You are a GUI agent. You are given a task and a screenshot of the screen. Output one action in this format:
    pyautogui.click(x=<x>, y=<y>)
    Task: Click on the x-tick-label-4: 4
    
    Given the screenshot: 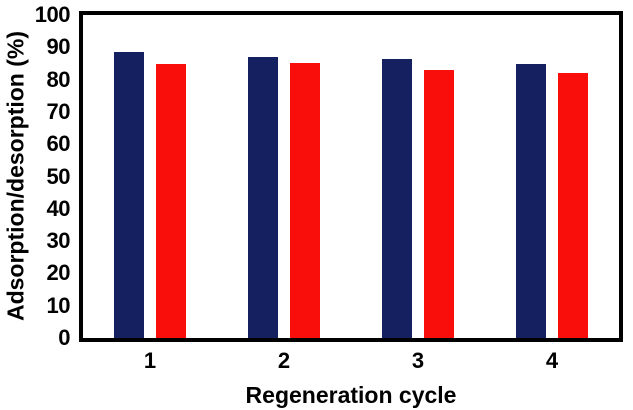 What is the action you would take?
    pyautogui.click(x=552, y=360)
    